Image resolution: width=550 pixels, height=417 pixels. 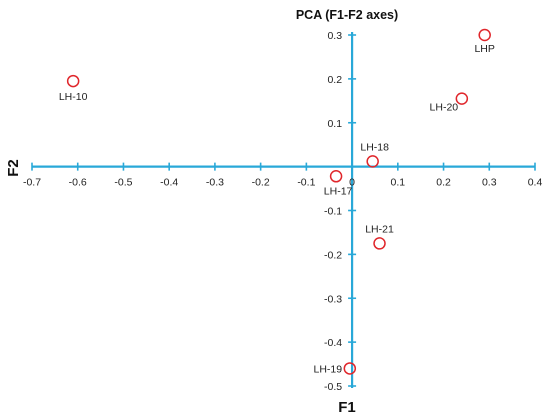 What do you see at coordinates (333, 255) in the screenshot?
I see `y-tick-label: -0.2` at bounding box center [333, 255].